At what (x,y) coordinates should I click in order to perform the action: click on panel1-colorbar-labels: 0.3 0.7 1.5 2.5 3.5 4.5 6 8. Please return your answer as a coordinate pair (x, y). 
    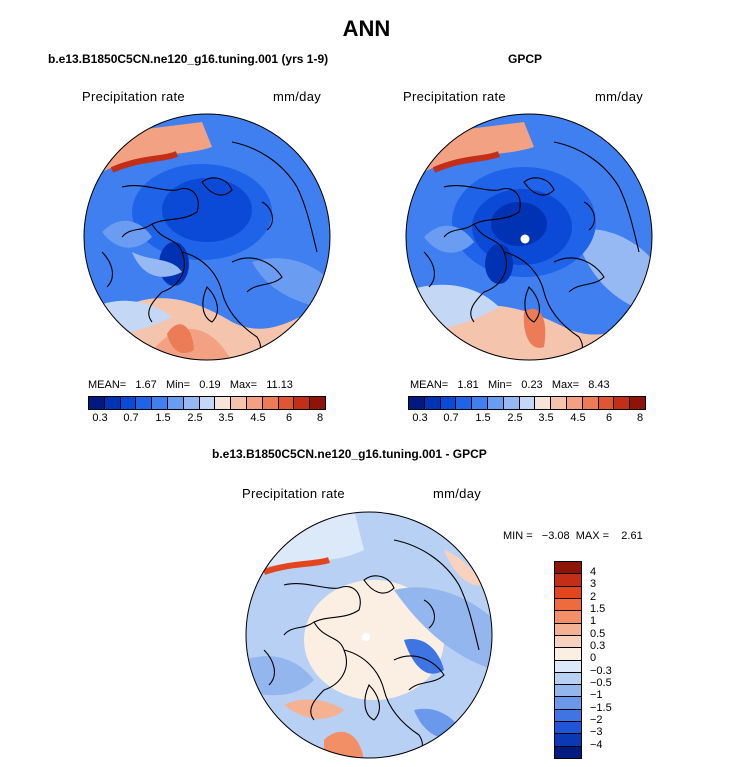
    Looking at the image, I should click on (207, 419).